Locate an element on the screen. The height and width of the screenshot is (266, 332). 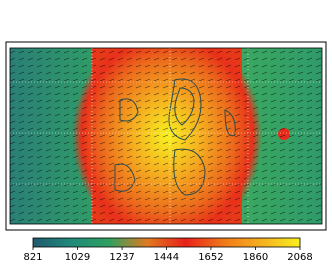
colorbar-tick-label: 2068 is located at coordinates (299, 257).